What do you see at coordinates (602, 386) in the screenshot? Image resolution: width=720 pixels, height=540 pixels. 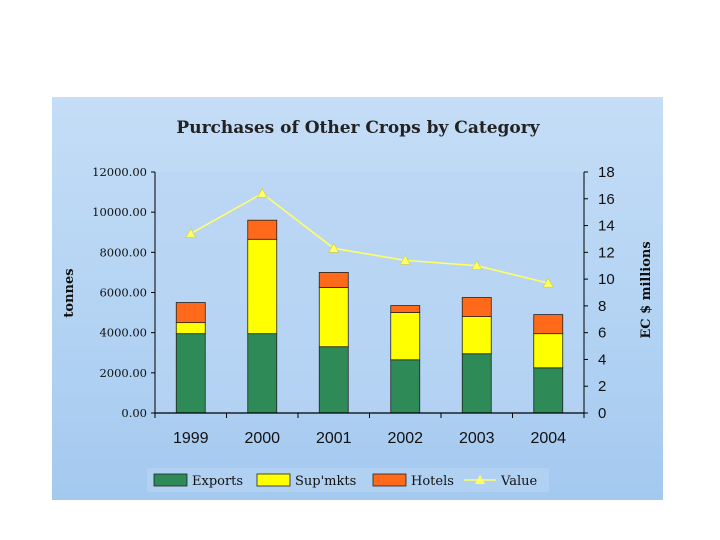 I see `y2-tick-label: 2` at bounding box center [602, 386].